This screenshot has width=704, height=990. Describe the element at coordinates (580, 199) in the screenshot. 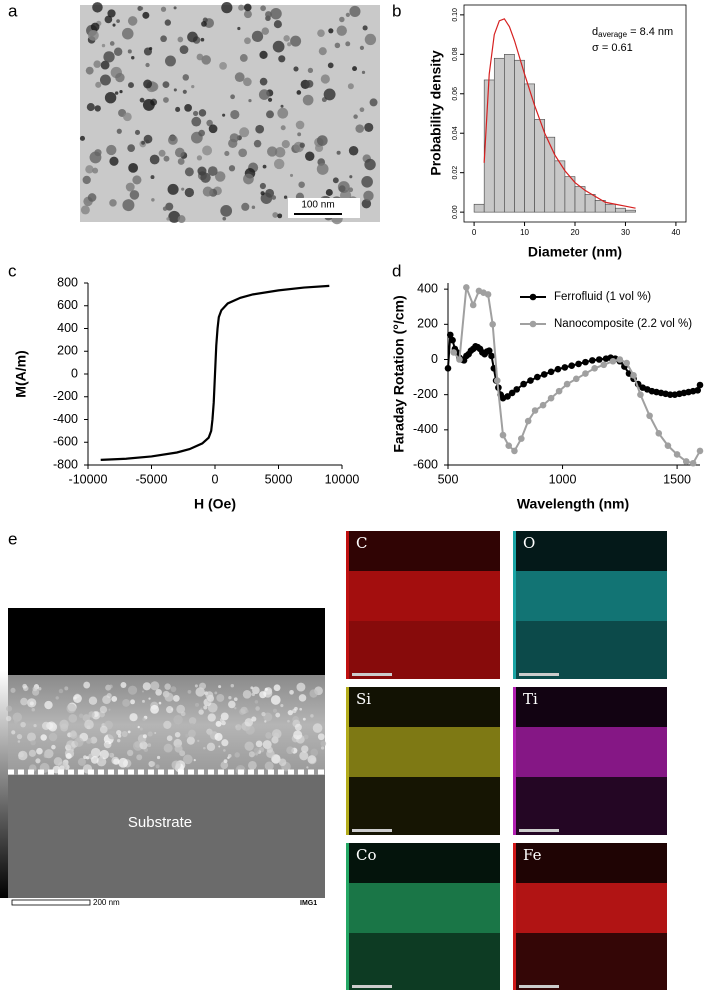

I see `histogram-bar` at that location.